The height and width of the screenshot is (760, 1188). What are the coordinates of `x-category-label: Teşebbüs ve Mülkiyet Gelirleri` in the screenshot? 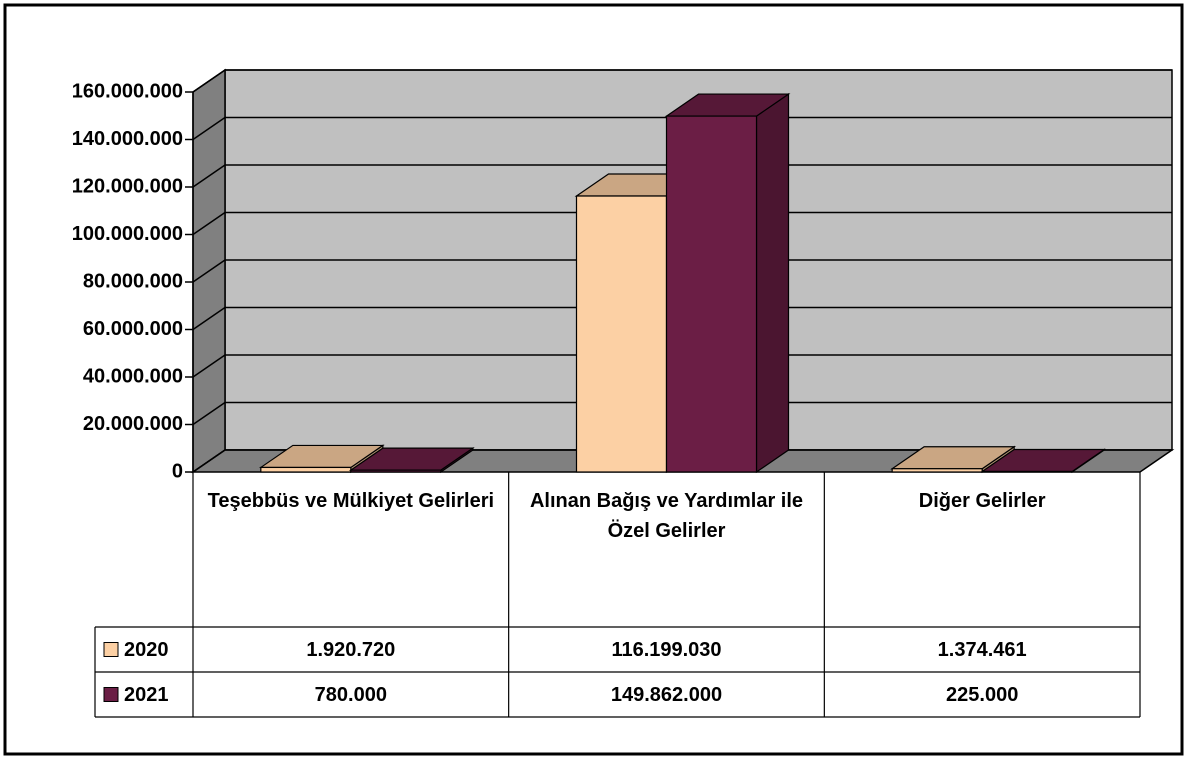 It's located at (351, 501).